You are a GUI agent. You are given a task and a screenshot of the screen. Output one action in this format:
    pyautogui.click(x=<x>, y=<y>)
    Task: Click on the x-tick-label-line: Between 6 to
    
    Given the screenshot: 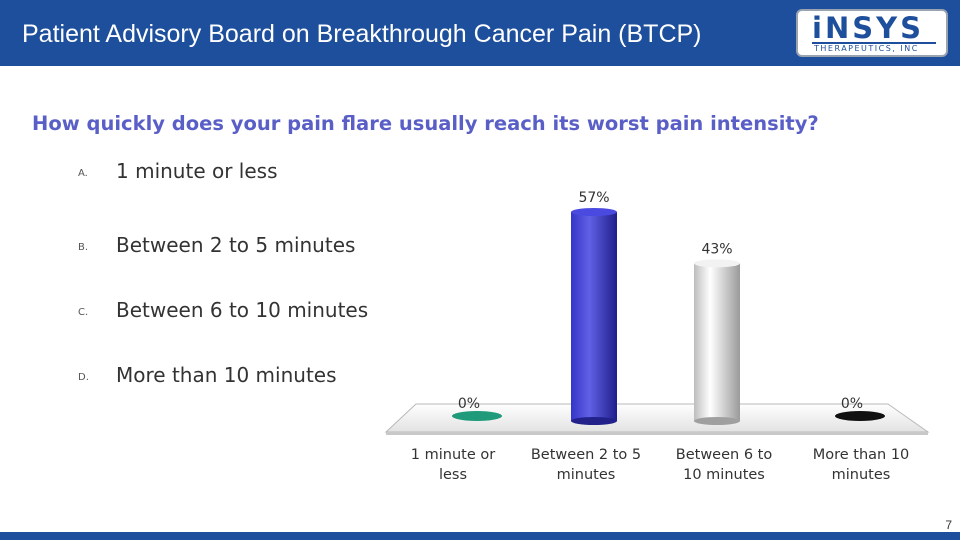 What is the action you would take?
    pyautogui.click(x=724, y=455)
    